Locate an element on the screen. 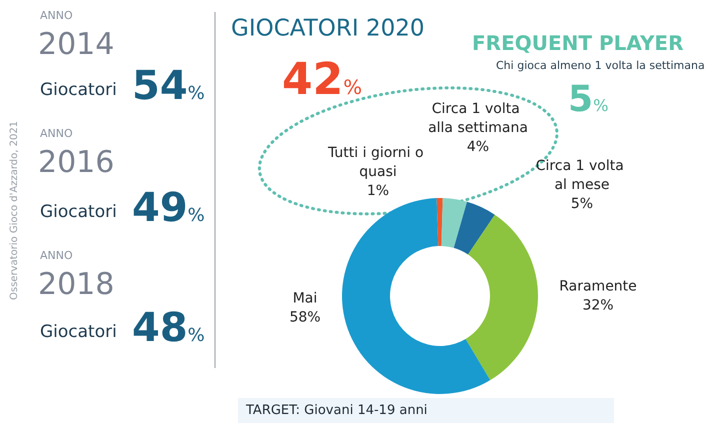 The image size is (707, 430). text: 2016 is located at coordinates (76, 162).